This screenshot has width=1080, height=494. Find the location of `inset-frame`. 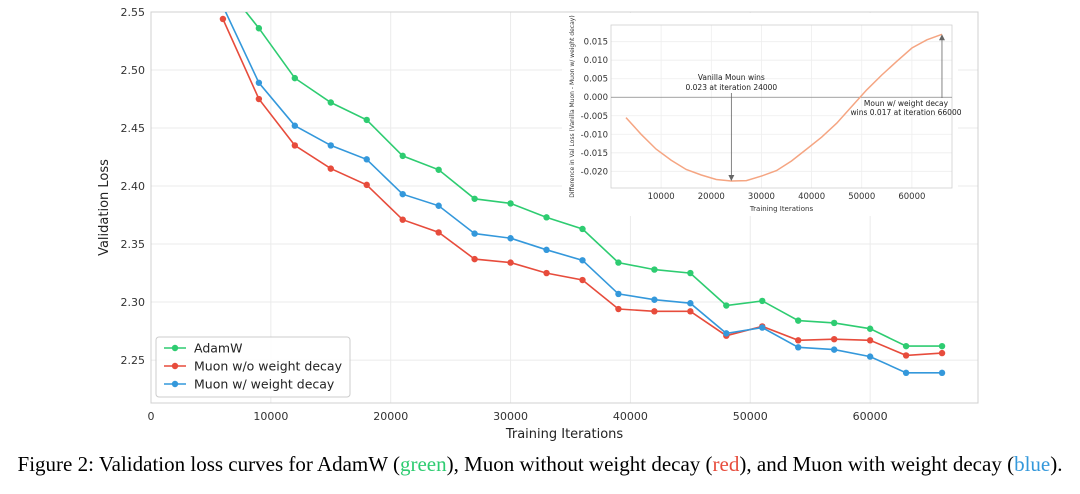

inset-frame is located at coordinates (781, 106).